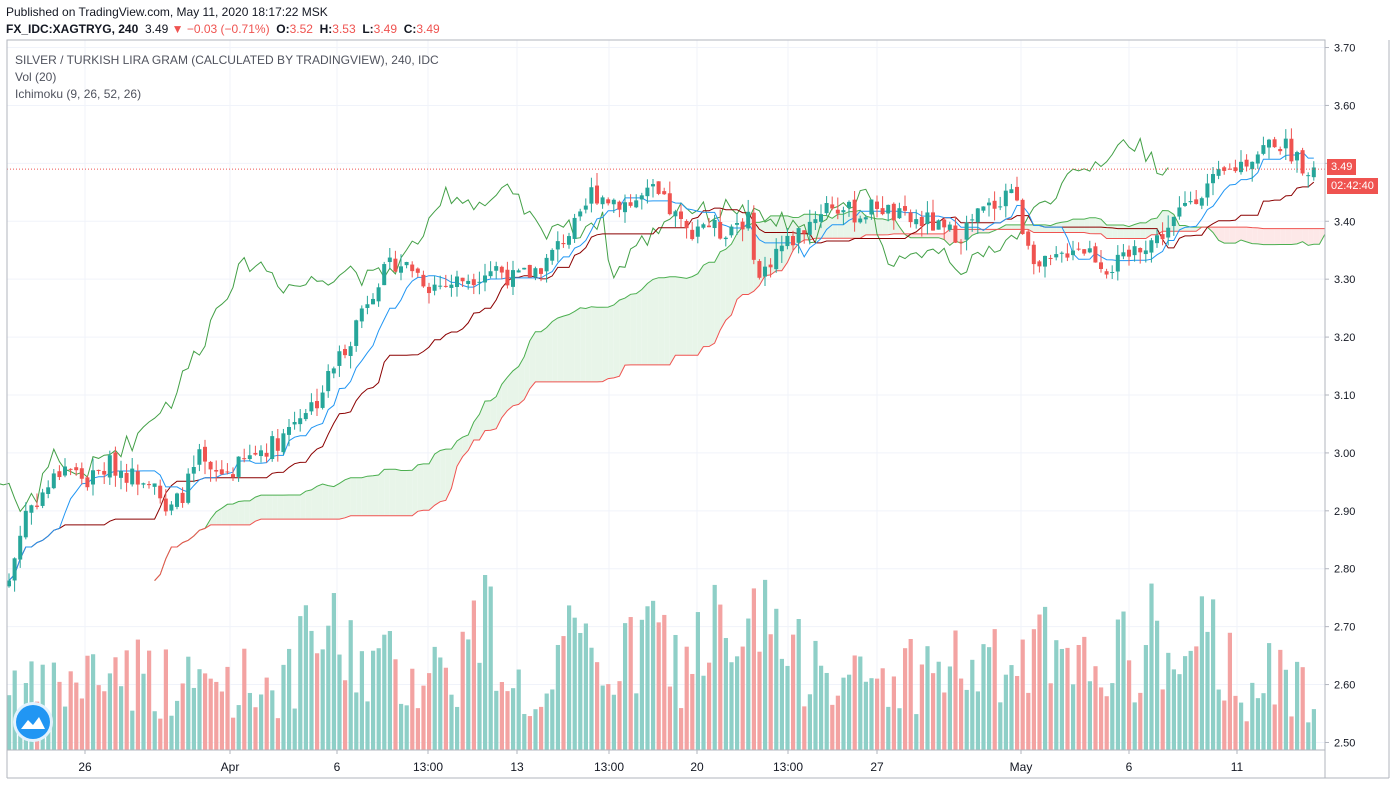 The width and height of the screenshot is (1396, 786). What do you see at coordinates (36, 77) in the screenshot?
I see `volume-legend: Vol (20)` at bounding box center [36, 77].